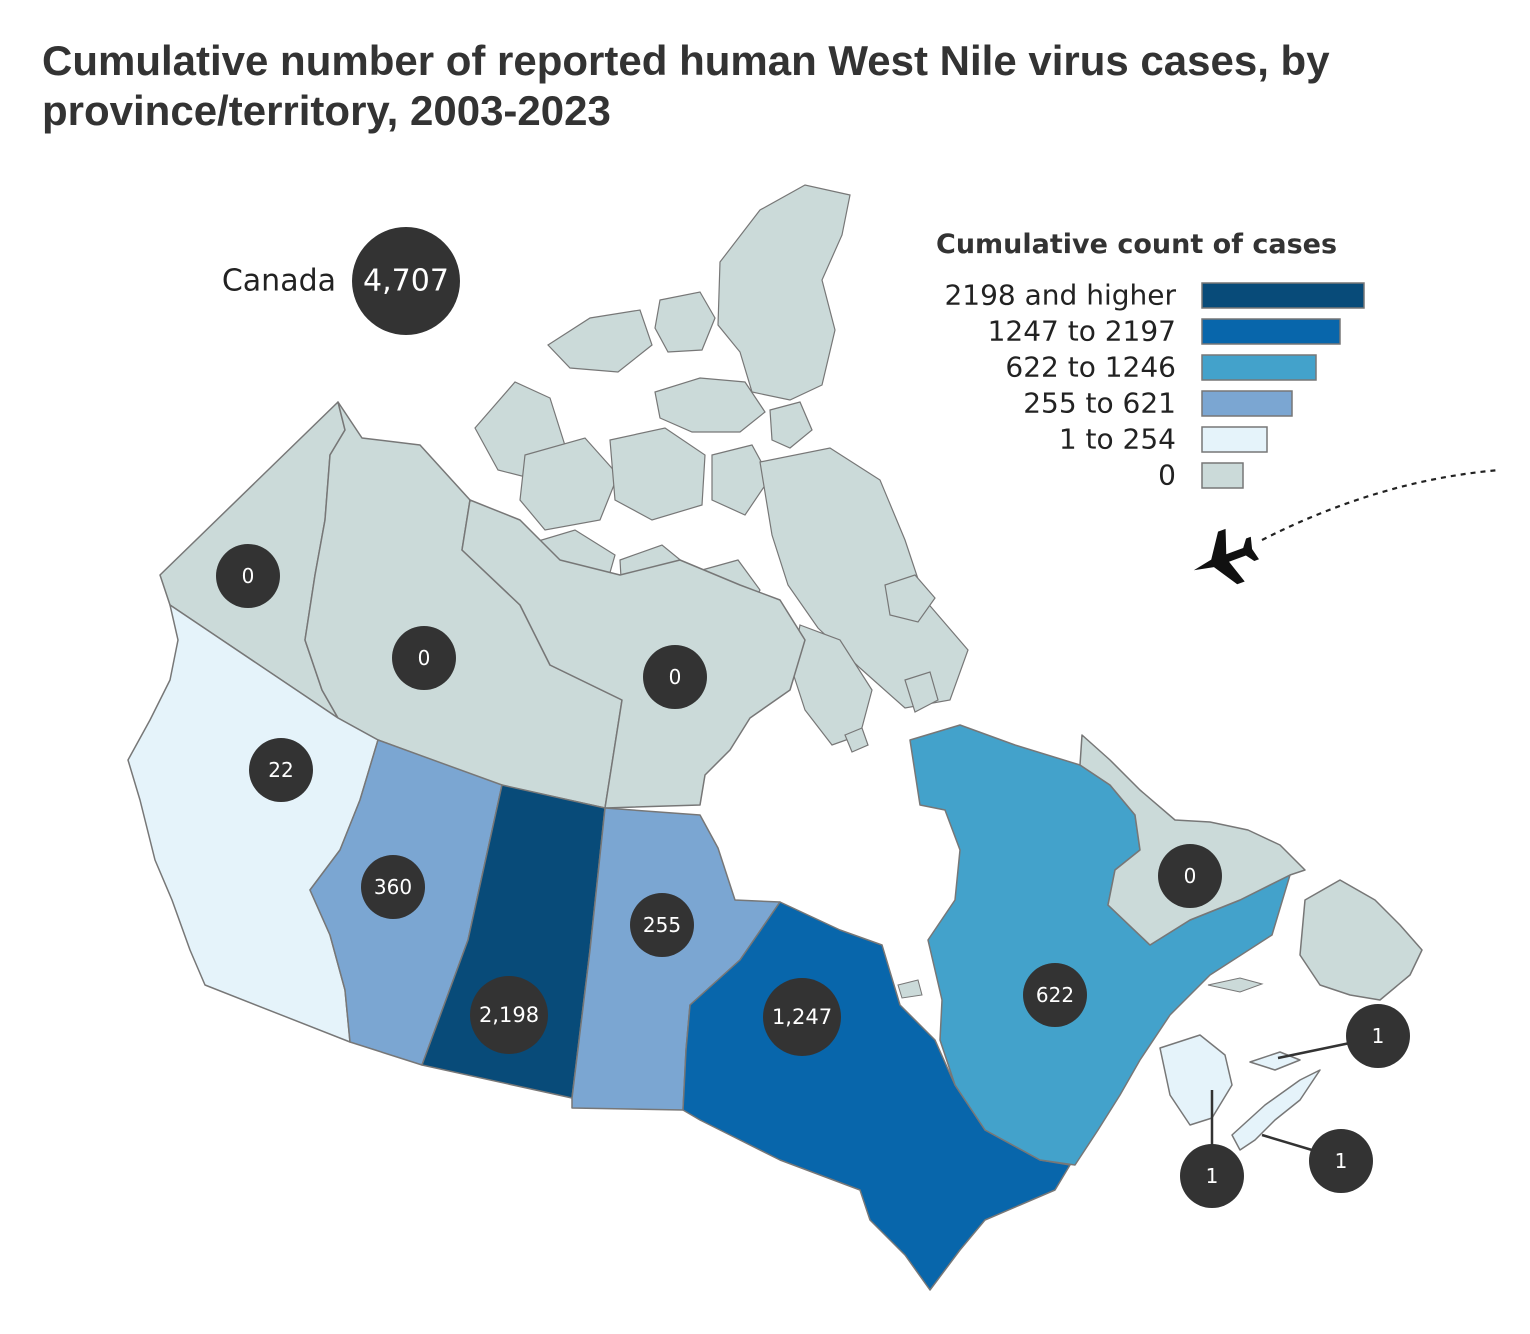 Image resolution: width=1530 pixels, height=1334 pixels. I want to click on legend-item-label: 622 to 1246, so click(1090, 367).